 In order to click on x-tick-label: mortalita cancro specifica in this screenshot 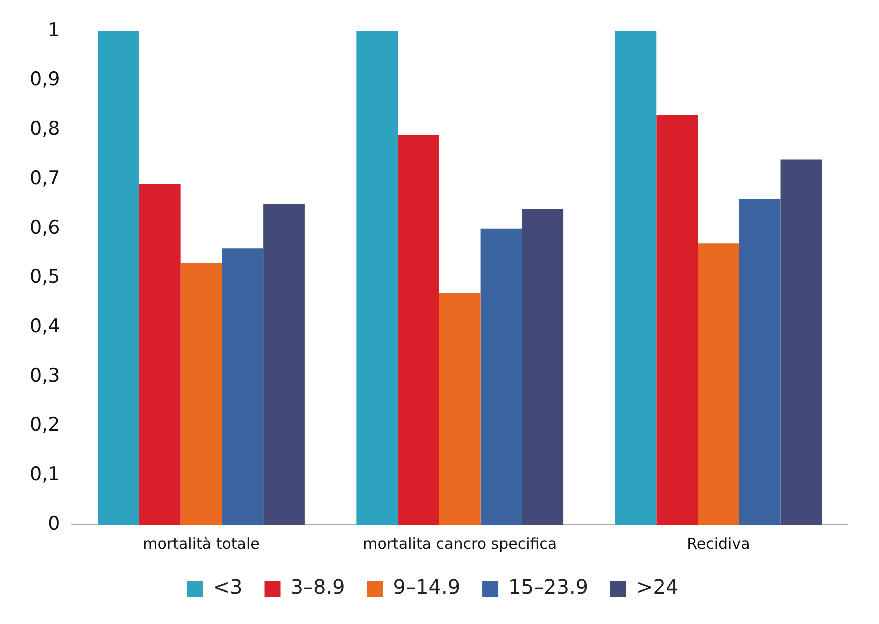, I will do `click(460, 543)`.